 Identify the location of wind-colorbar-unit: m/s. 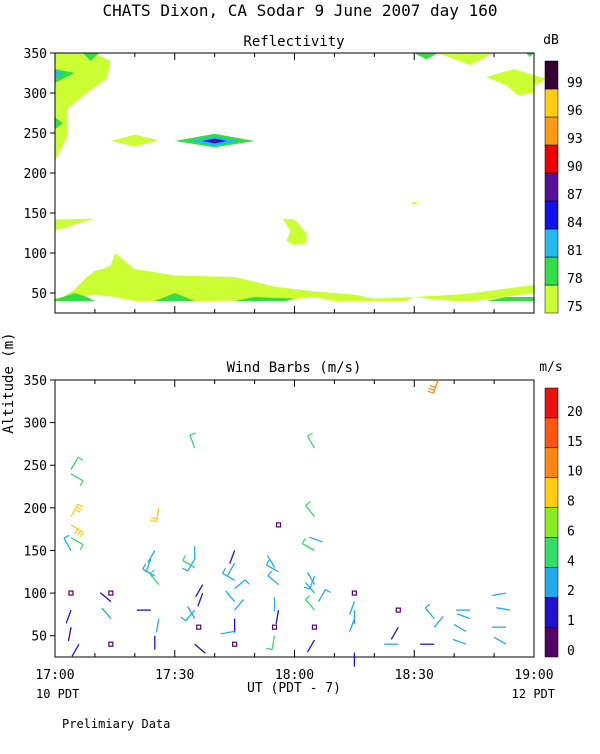
(550, 367).